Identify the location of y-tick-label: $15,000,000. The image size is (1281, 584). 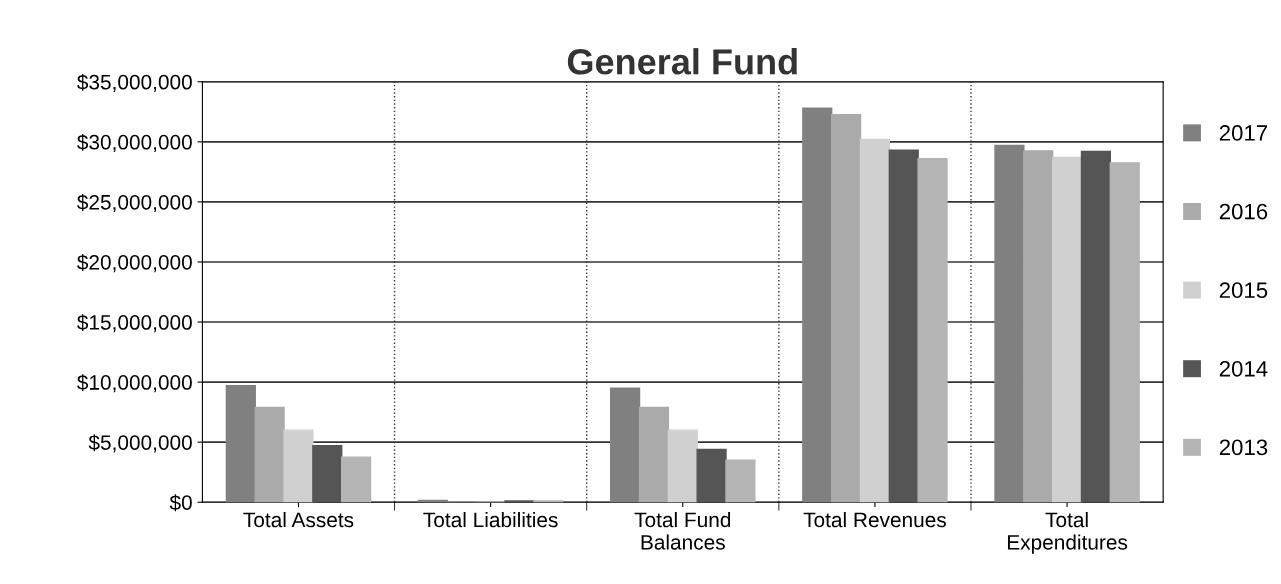
(134, 323).